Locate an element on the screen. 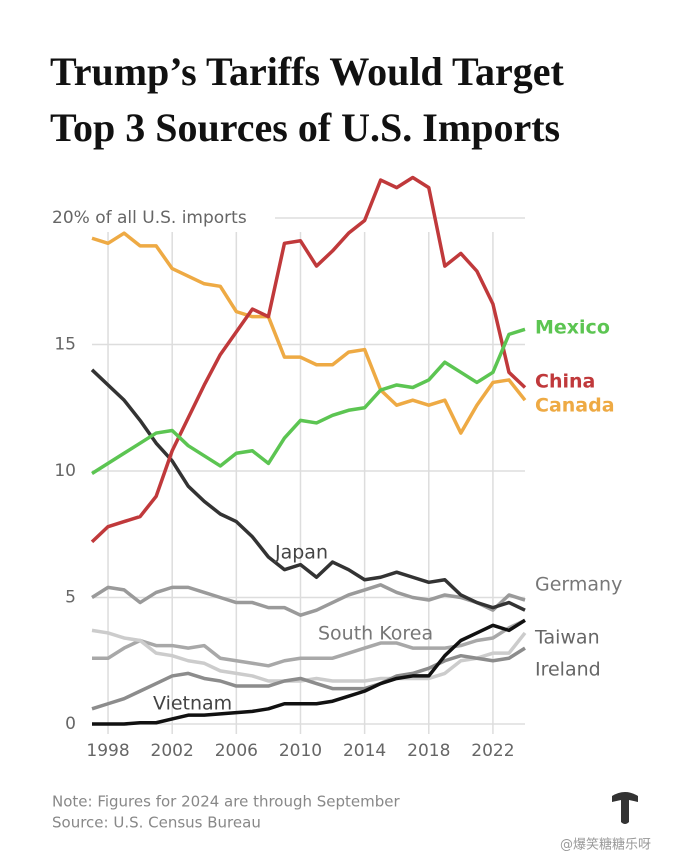 Image resolution: width=690 pixels, height=862 pixels. series-label: Ireland is located at coordinates (568, 670).